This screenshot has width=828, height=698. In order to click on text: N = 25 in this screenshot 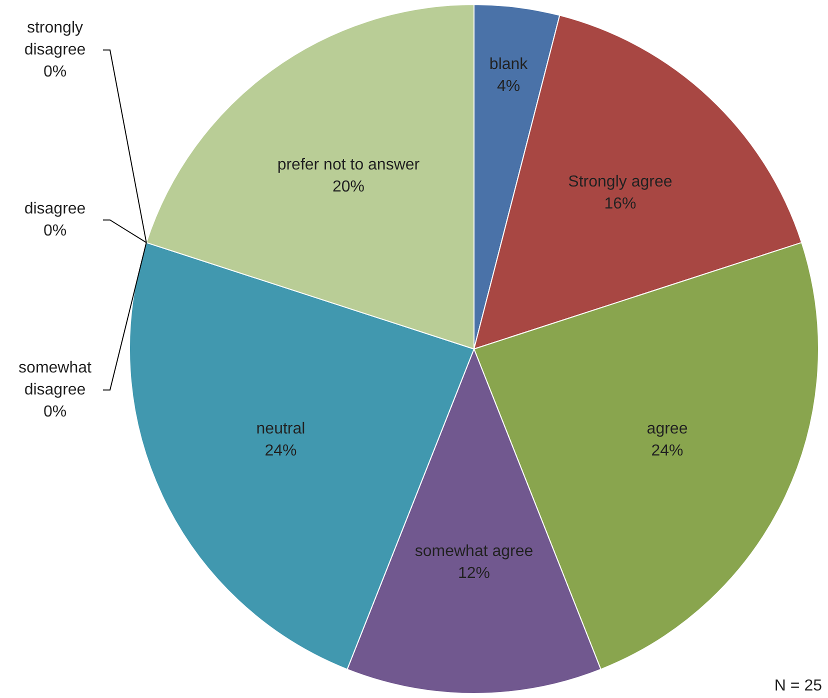, I will do `click(798, 685)`.